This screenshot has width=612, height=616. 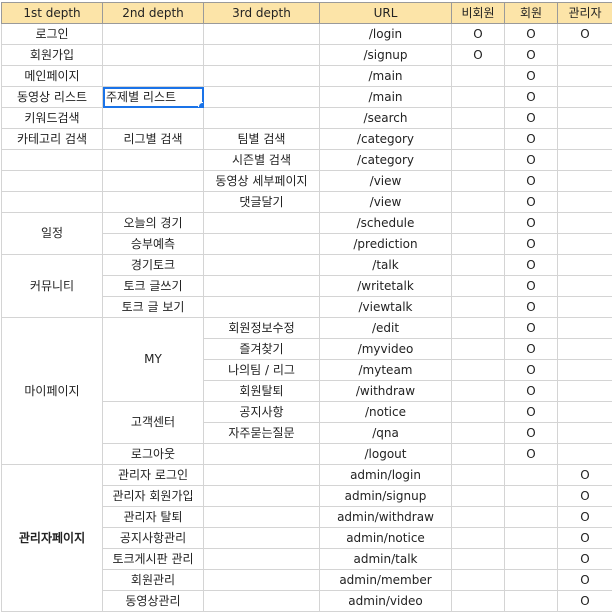 I want to click on cell-2nd-depth: 리그별 검색, so click(x=153, y=139).